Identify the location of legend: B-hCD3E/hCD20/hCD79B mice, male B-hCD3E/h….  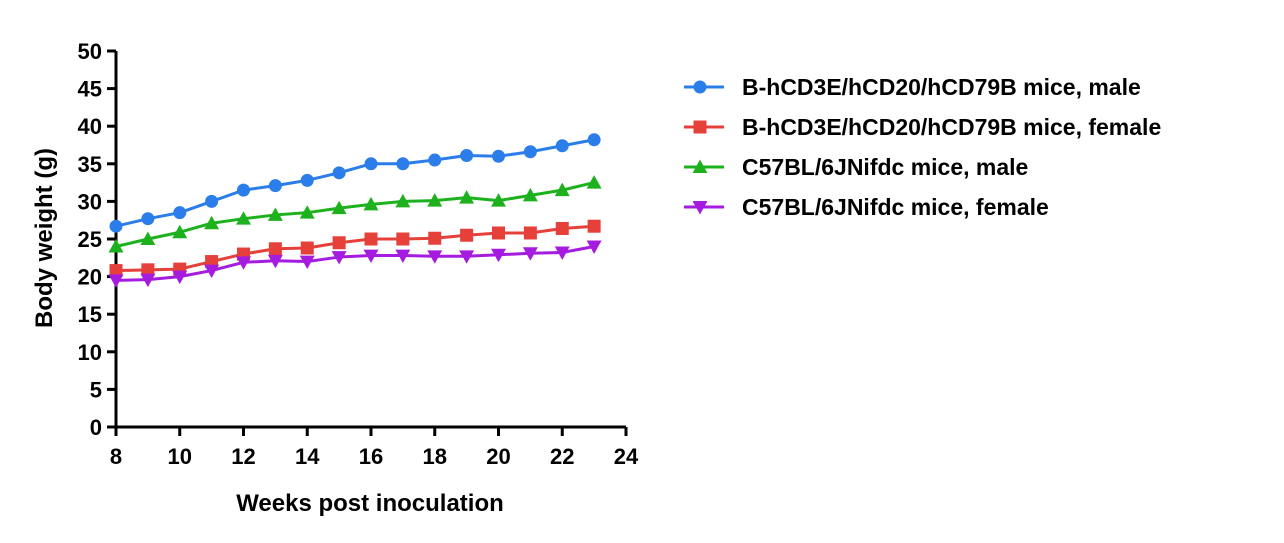
(922, 147).